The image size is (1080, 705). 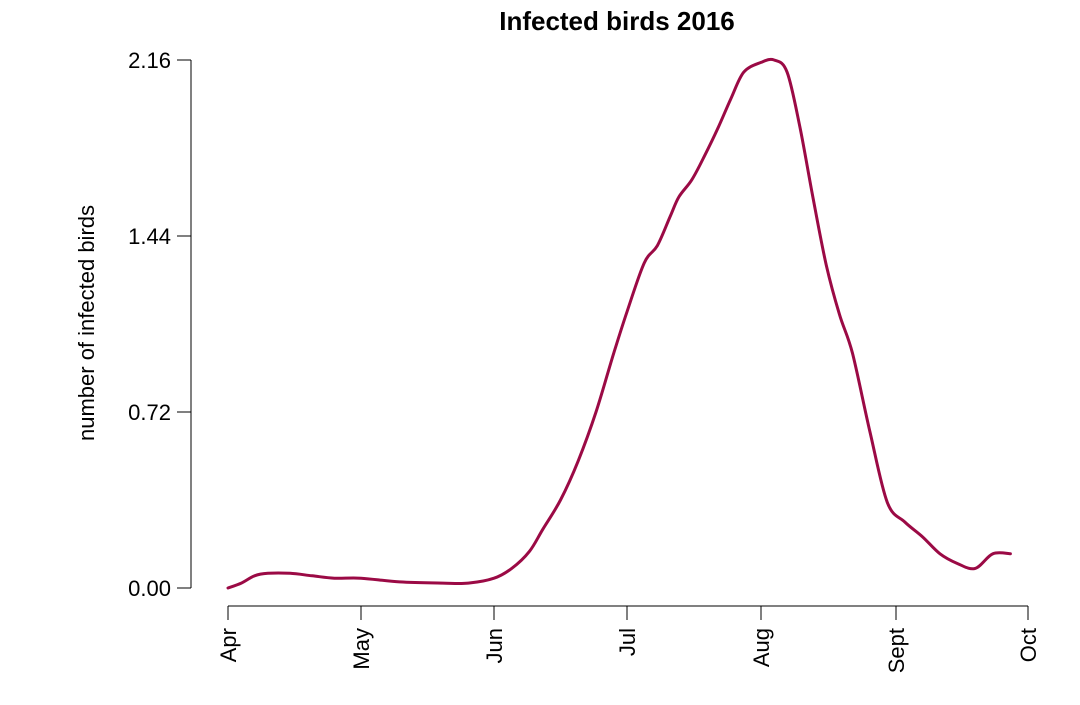 I want to click on x-axis: Apr May Jun Jul Aug Sept Oct, so click(x=628, y=639).